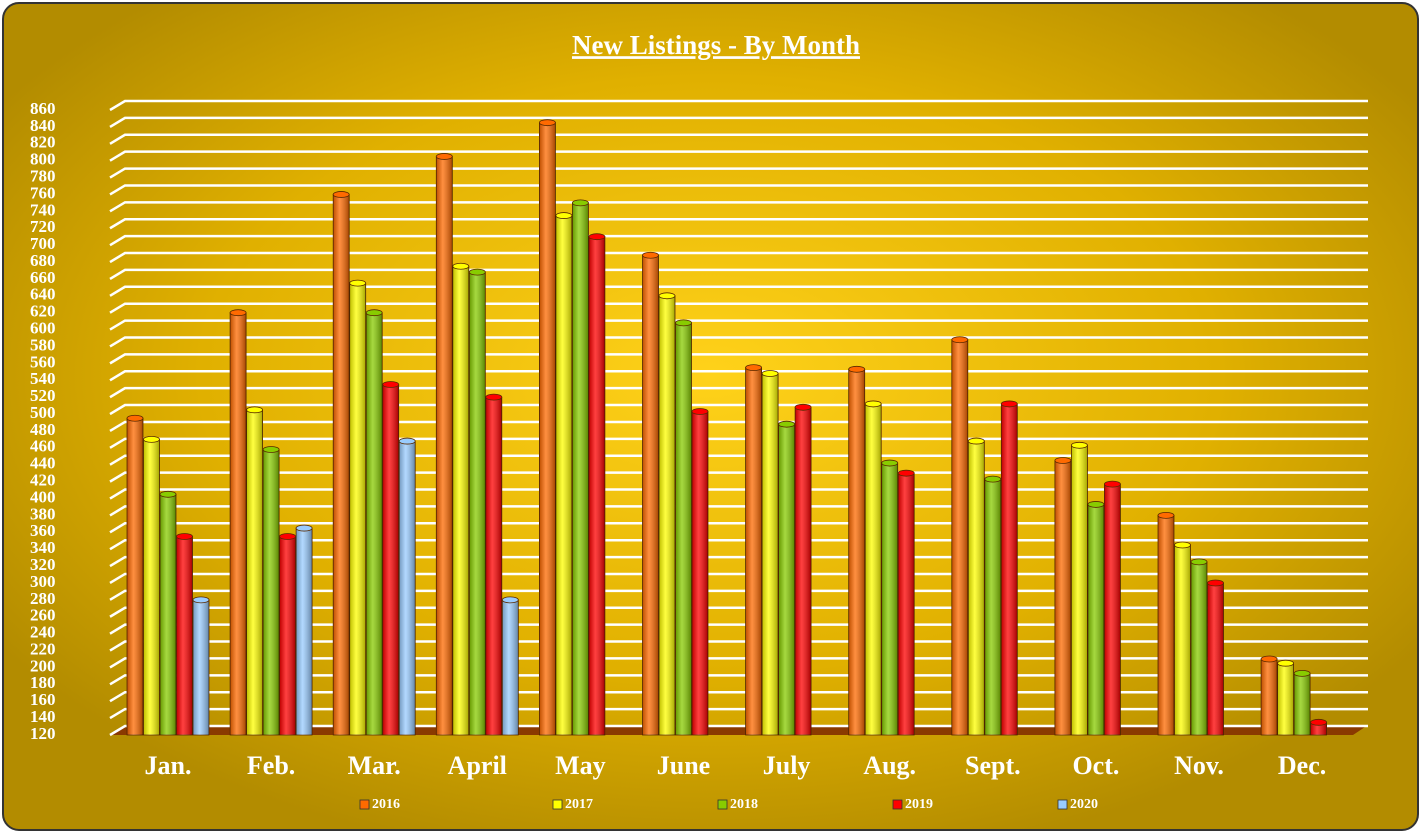  I want to click on y-tick-label: 360, so click(43, 530).